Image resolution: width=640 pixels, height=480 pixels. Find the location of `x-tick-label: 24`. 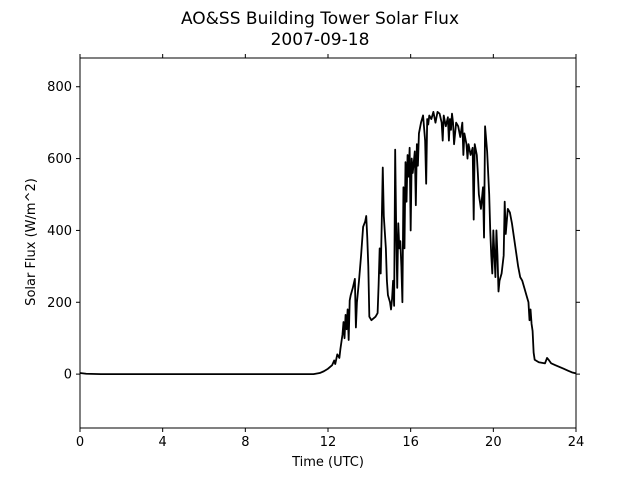

x-tick-label: 24 is located at coordinates (576, 442).